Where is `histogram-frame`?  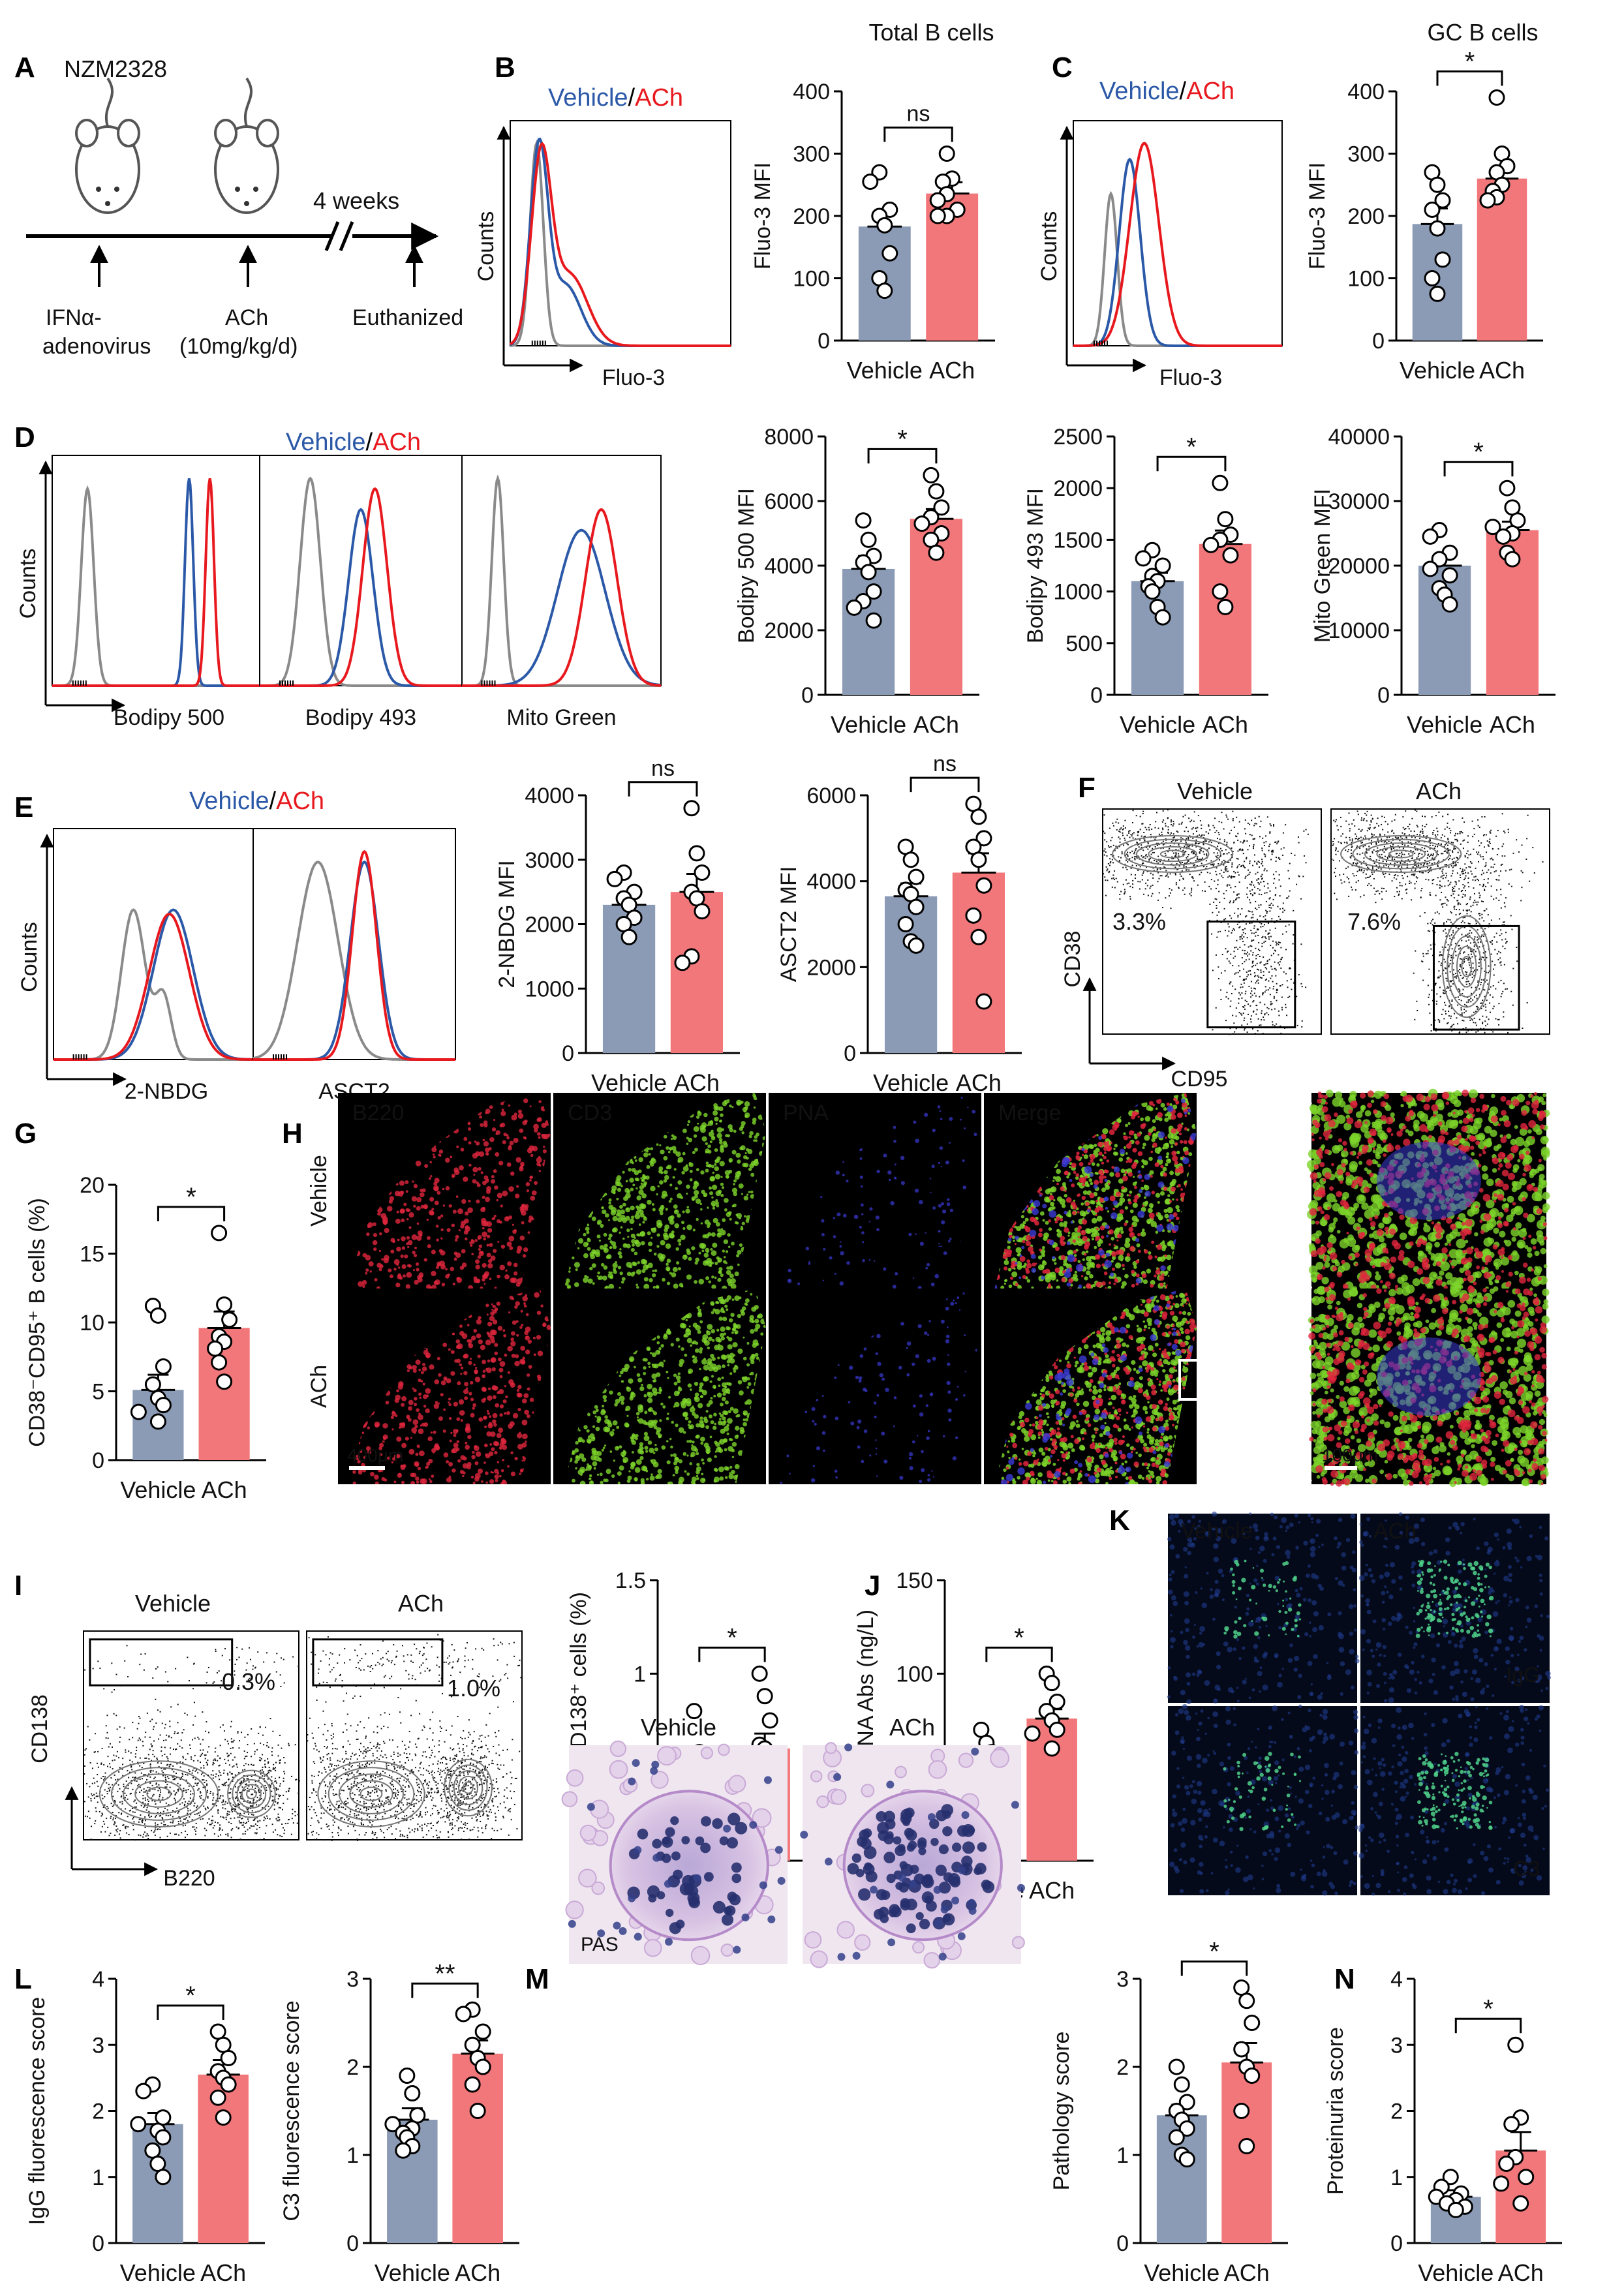
histogram-frame is located at coordinates (355, 944).